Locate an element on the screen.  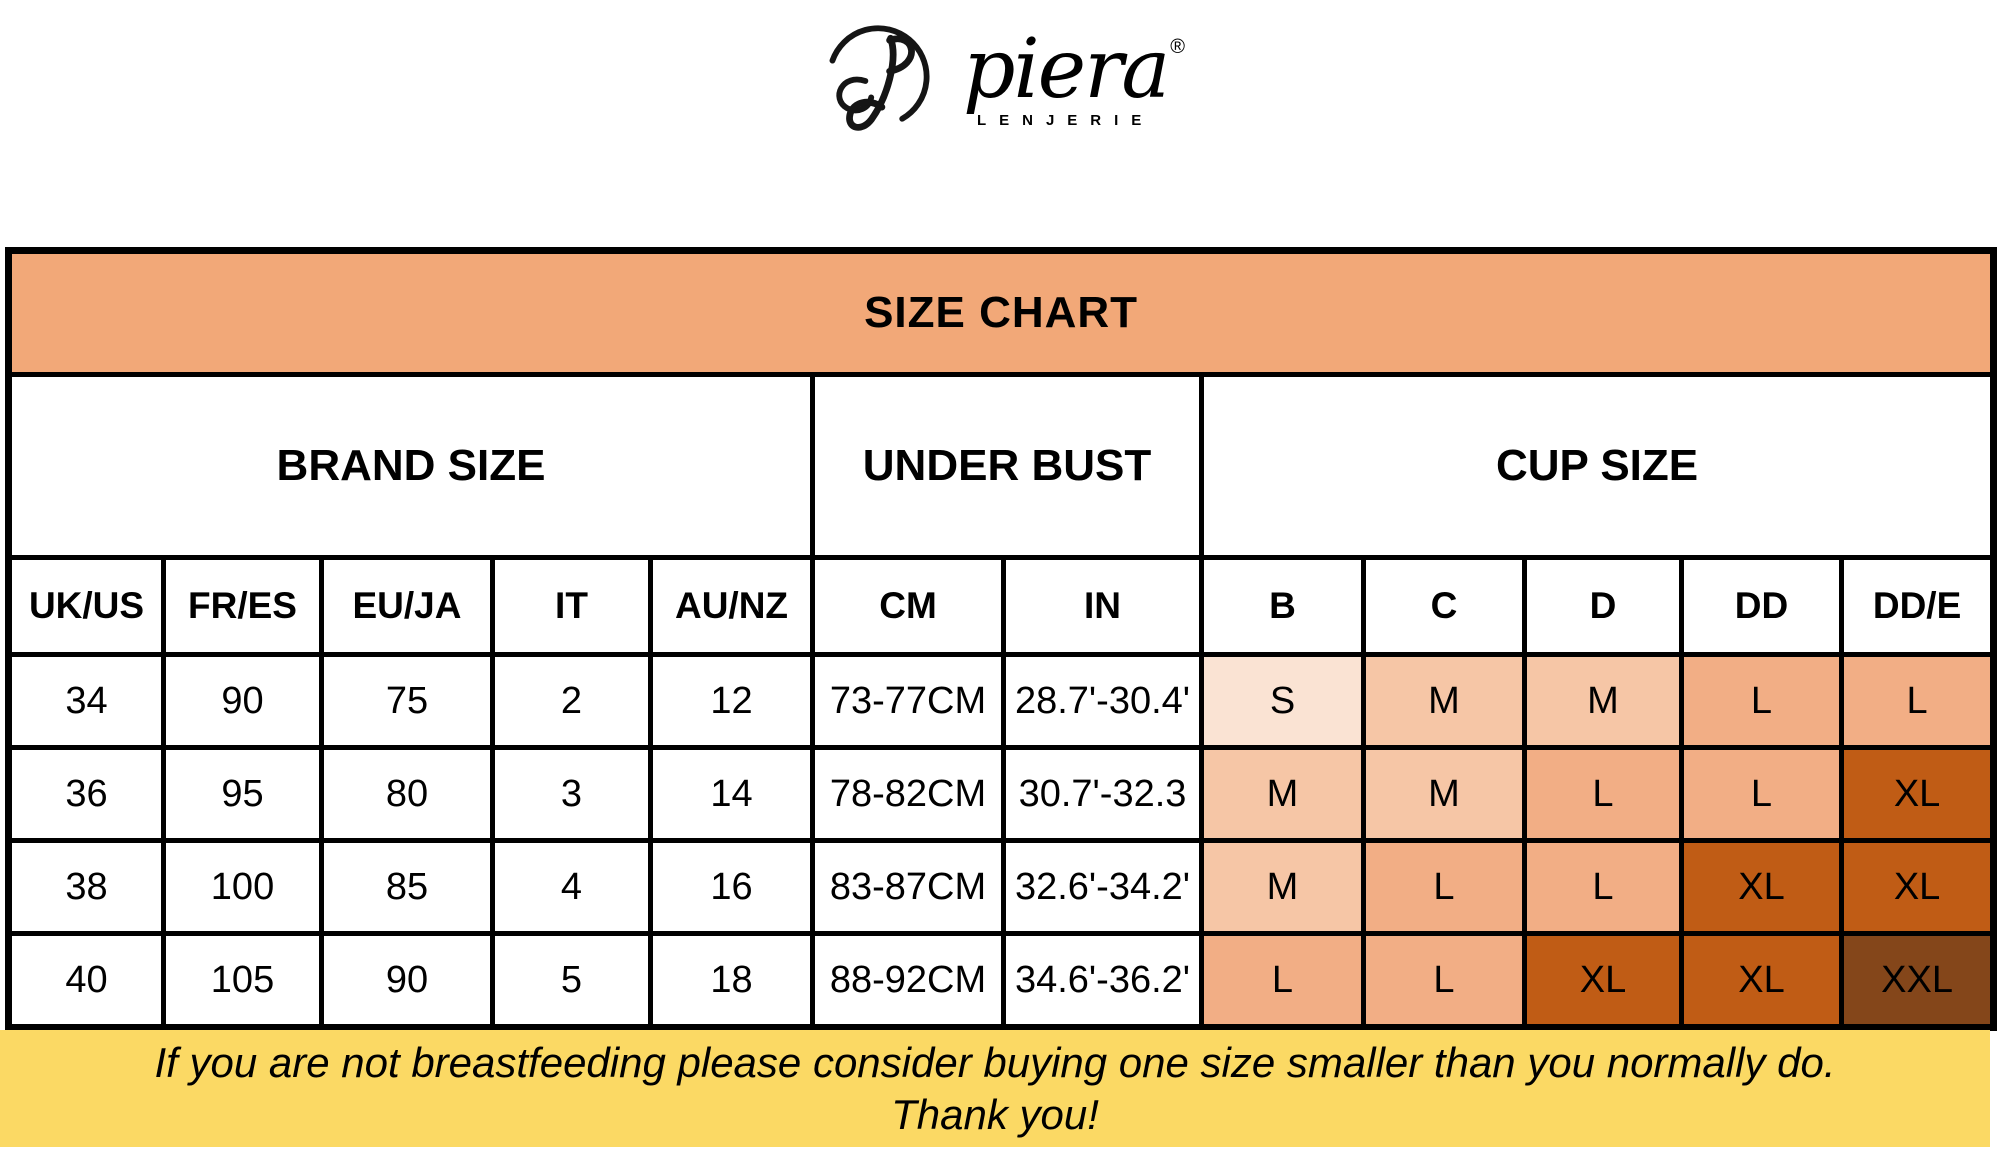
cell-eu-ja: 80 is located at coordinates (407, 794).